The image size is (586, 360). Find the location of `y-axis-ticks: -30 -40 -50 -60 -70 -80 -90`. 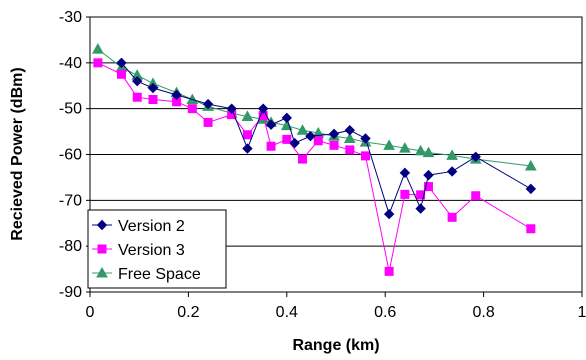

y-axis-ticks: -30 -40 -50 -60 -70 -80 -90 is located at coordinates (74, 155).